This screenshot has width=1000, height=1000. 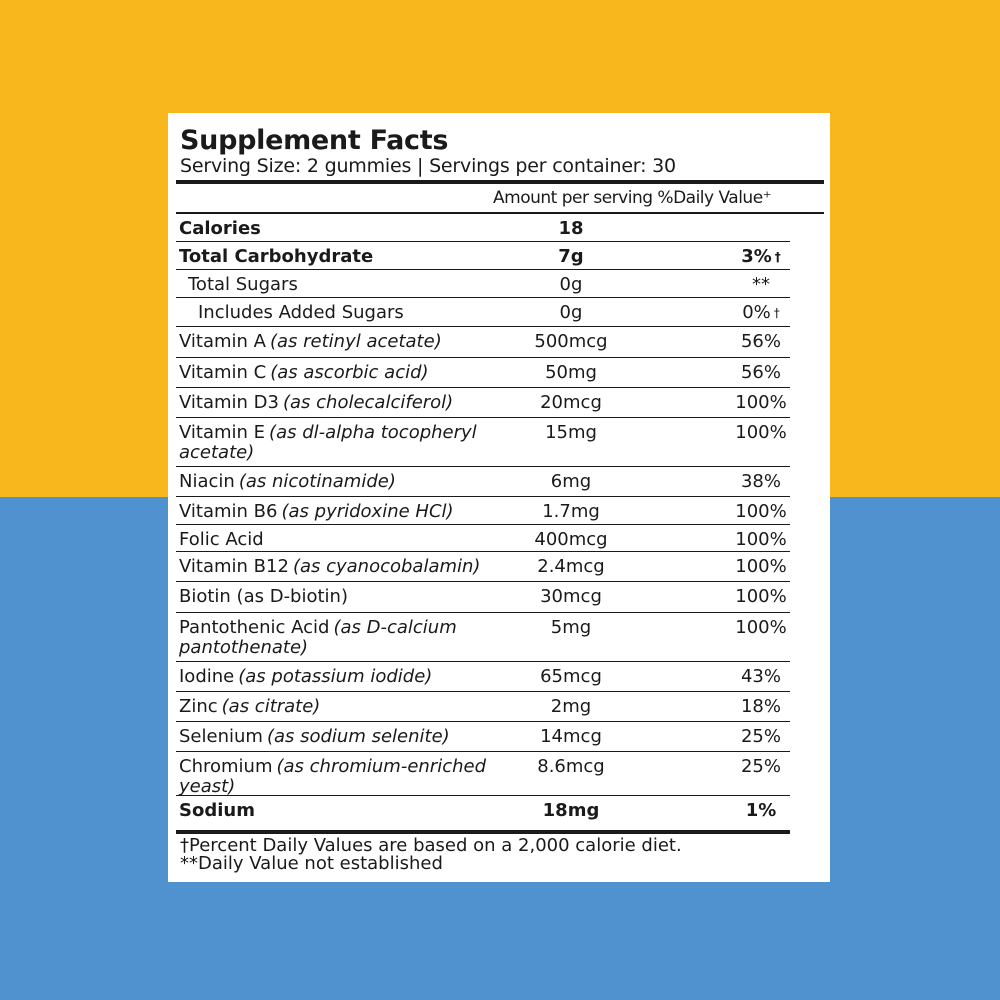 I want to click on nutrient-row: Sodium 18mg 1%, so click(x=483, y=810).